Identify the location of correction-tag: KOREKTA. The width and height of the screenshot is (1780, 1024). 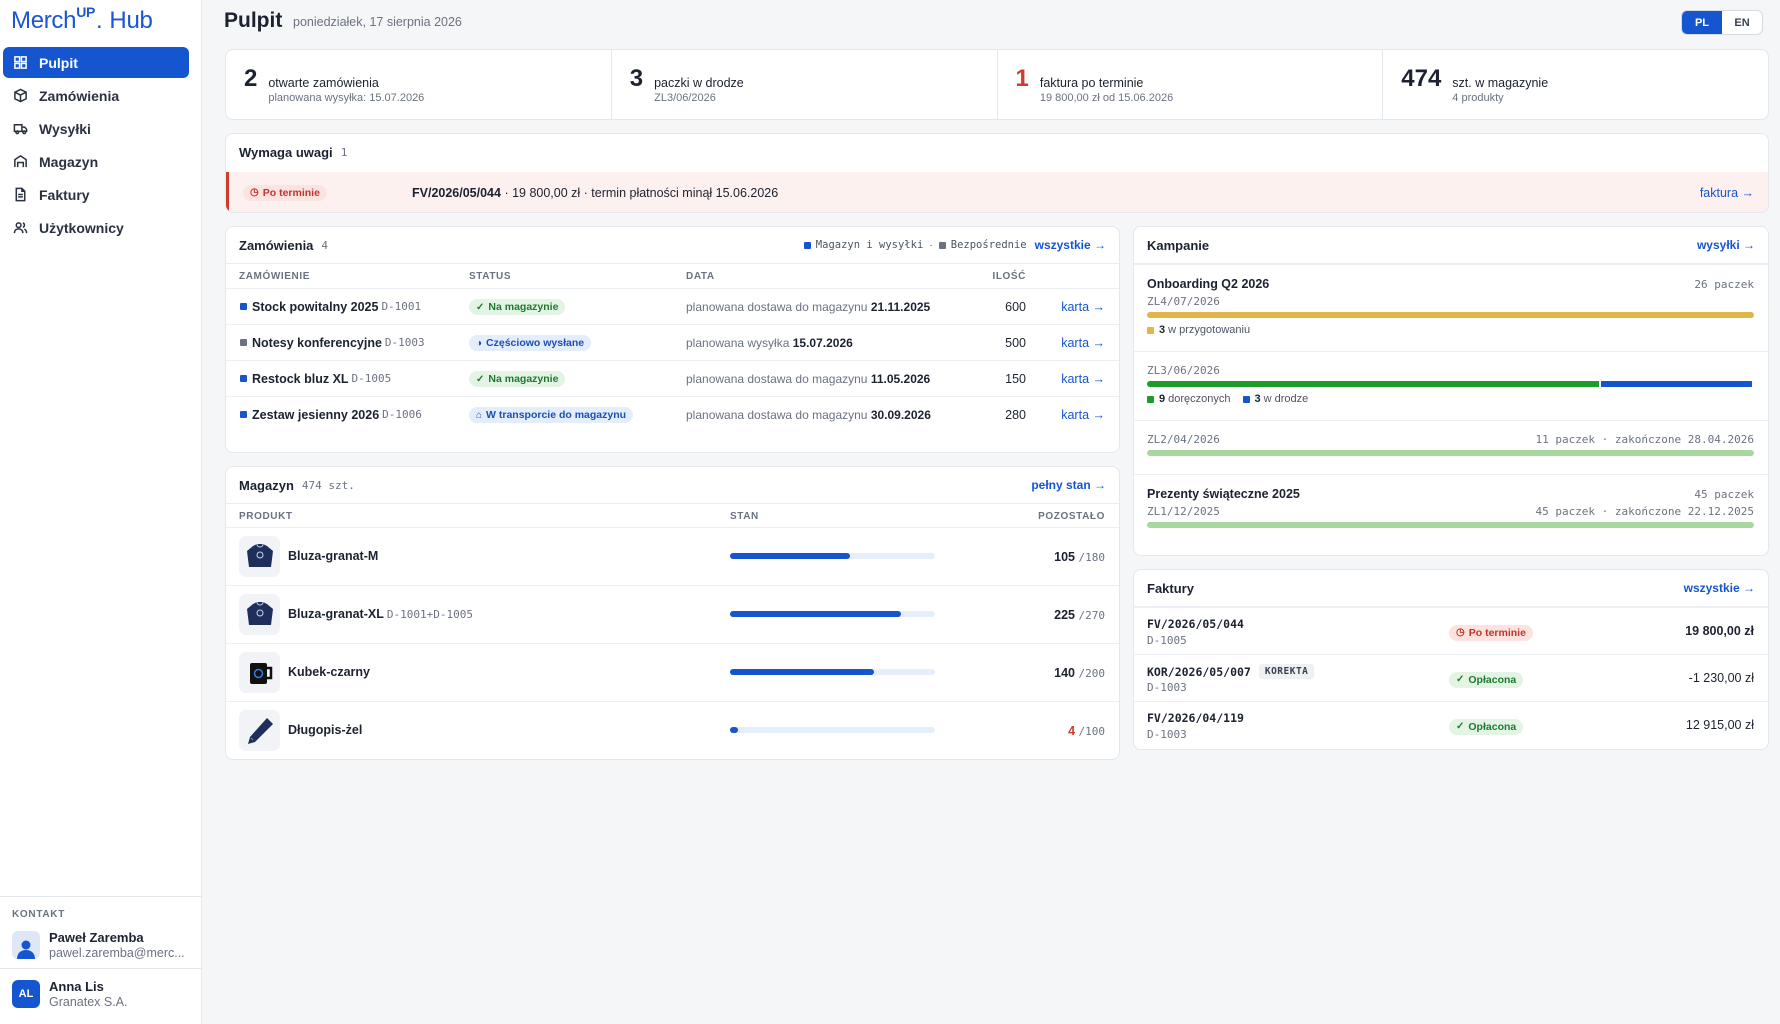
(1286, 671).